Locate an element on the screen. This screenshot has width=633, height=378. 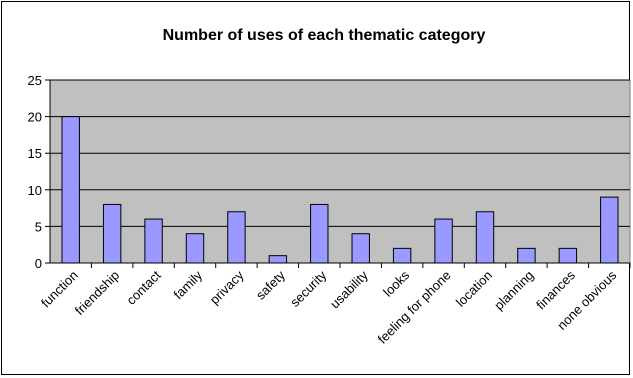
x-tick-label: family is located at coordinates (188, 284).